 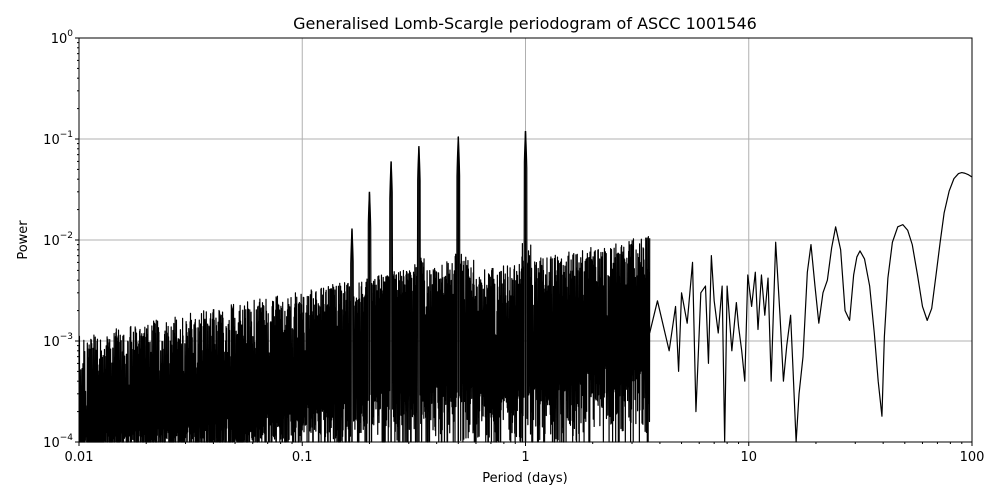 What do you see at coordinates (525, 457) in the screenshot?
I see `x-tick-label: 1` at bounding box center [525, 457].